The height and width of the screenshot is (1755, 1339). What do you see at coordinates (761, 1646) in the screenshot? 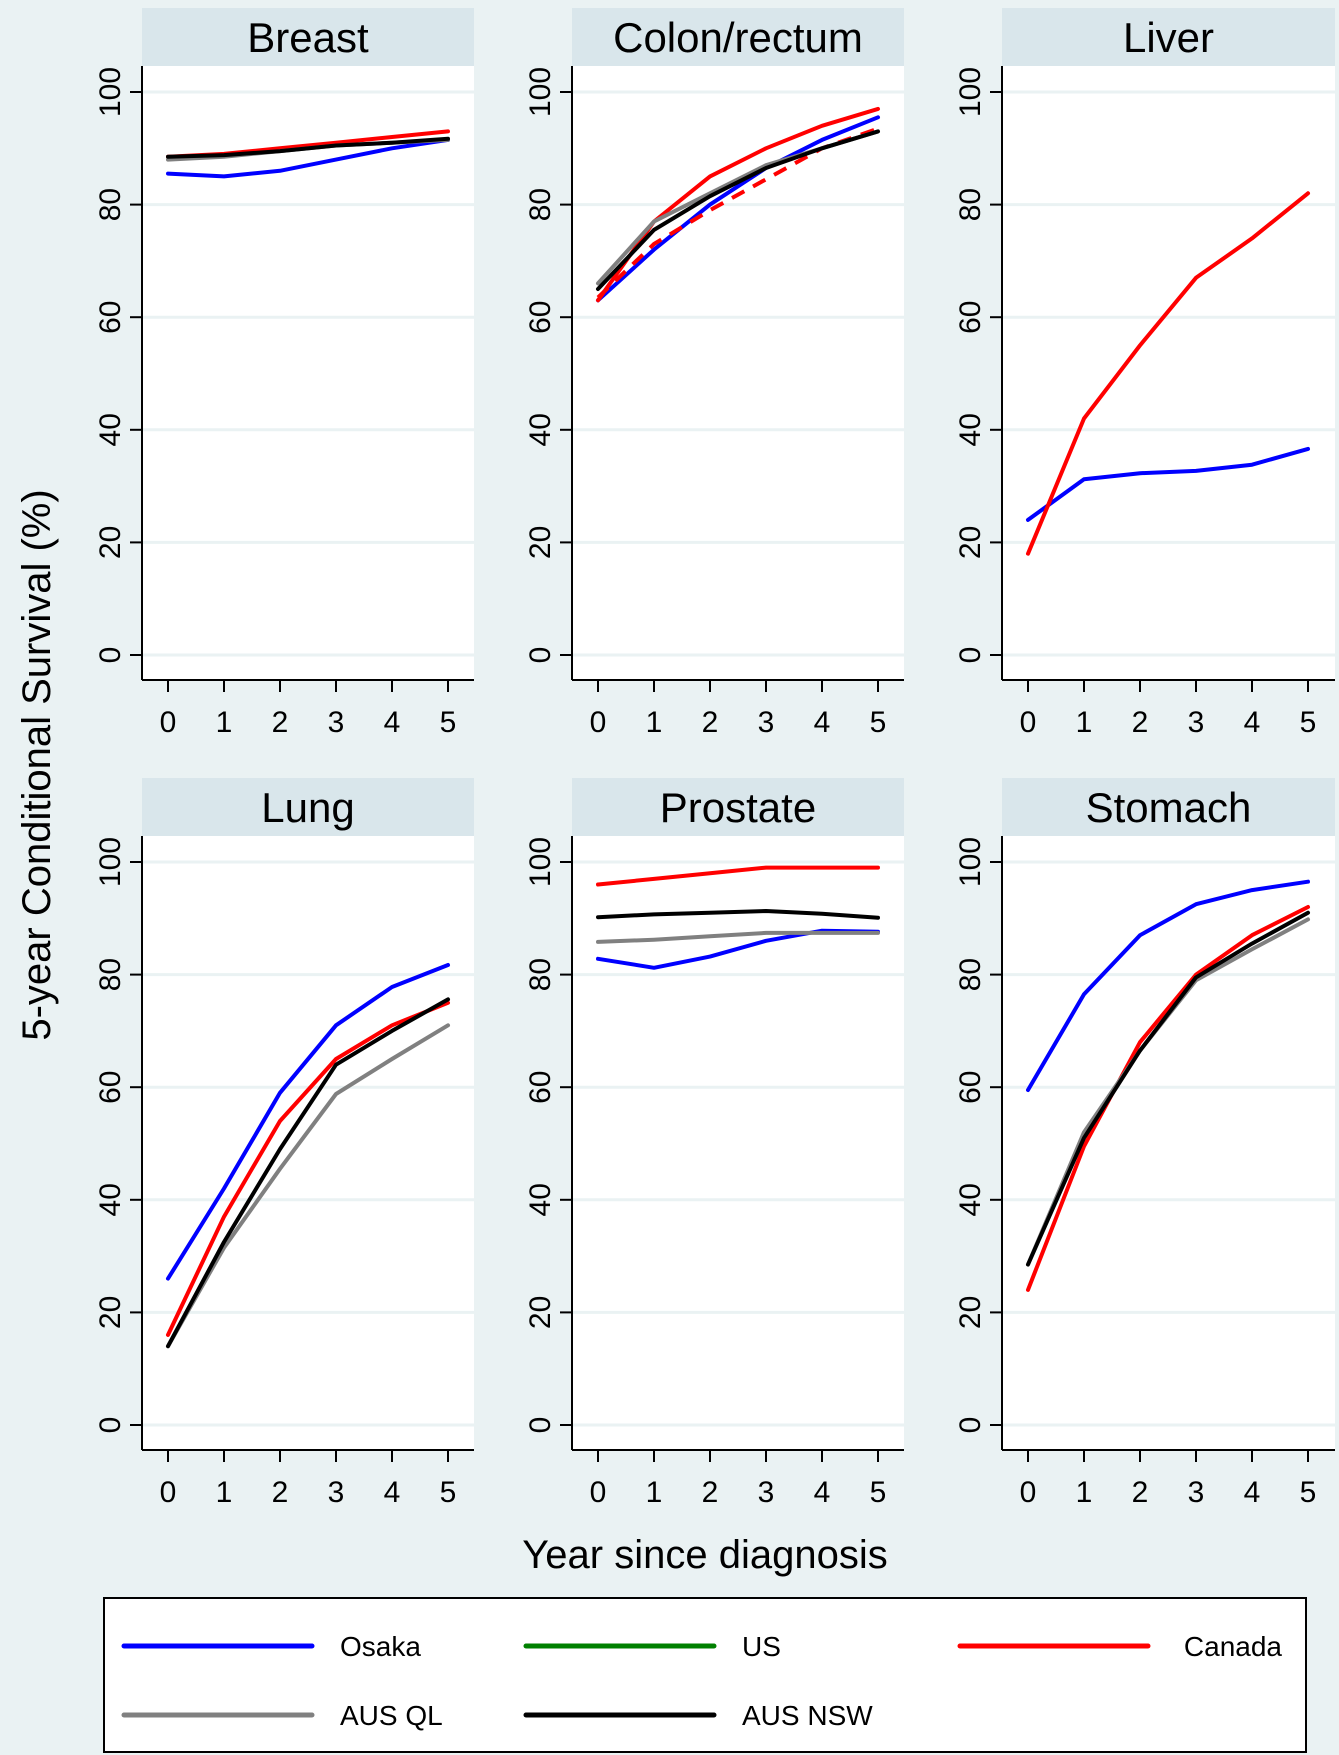
I see `legend-label: US` at bounding box center [761, 1646].